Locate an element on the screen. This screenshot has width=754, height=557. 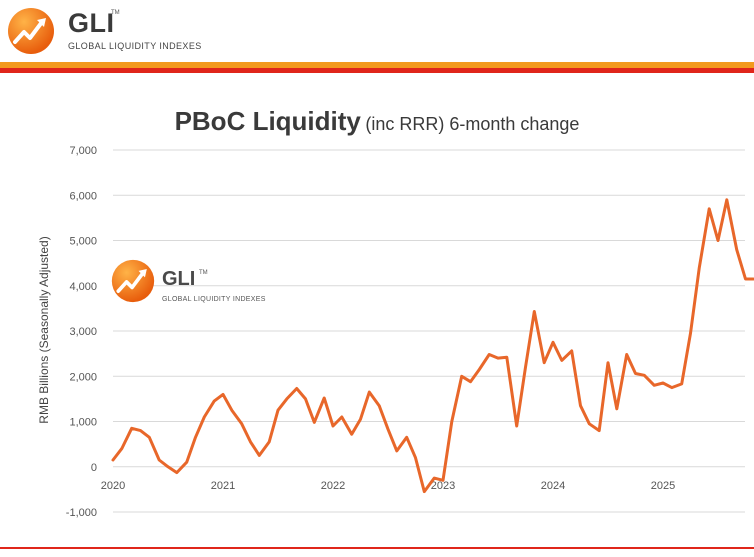
logo-trademark: TM is located at coordinates (115, 13).